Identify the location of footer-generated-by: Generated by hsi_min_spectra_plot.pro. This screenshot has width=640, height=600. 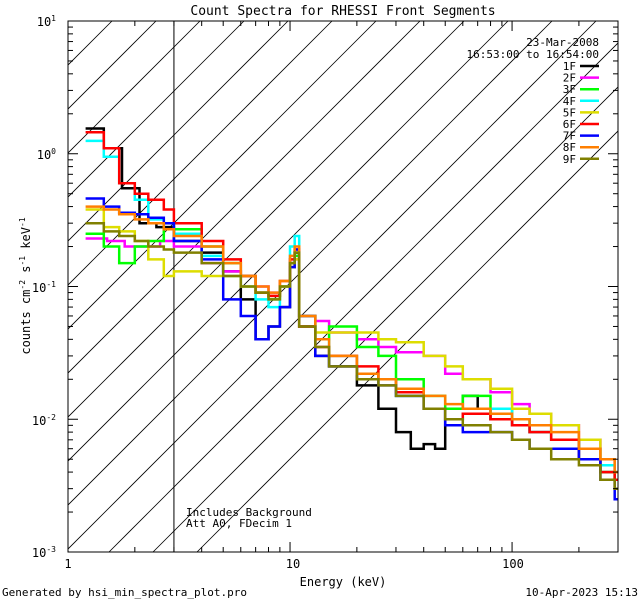
(124, 592).